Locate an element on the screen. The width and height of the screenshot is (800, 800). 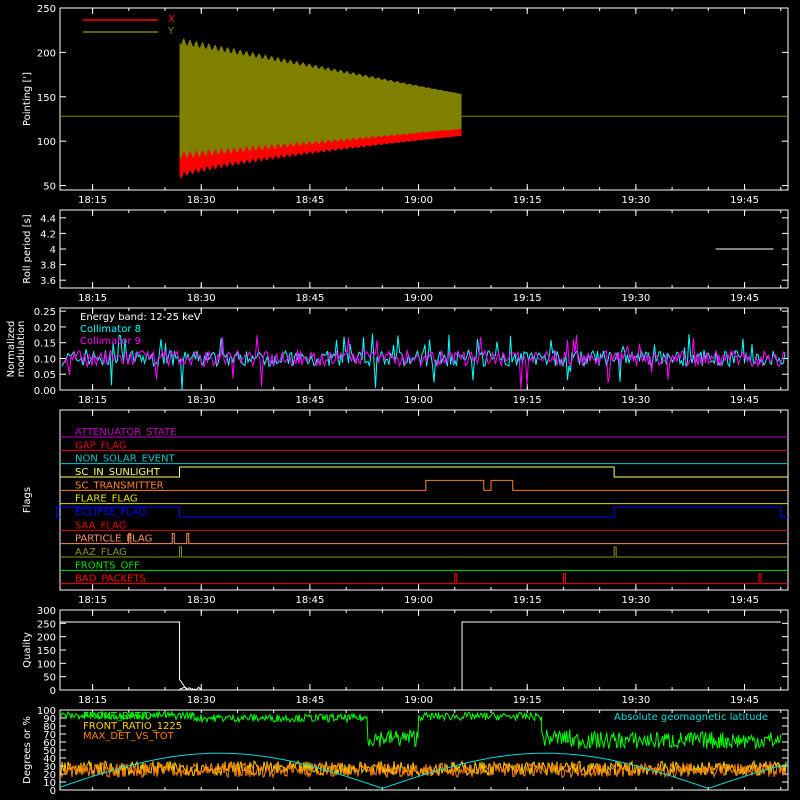
y-tick-label: 30 is located at coordinates (49, 767).